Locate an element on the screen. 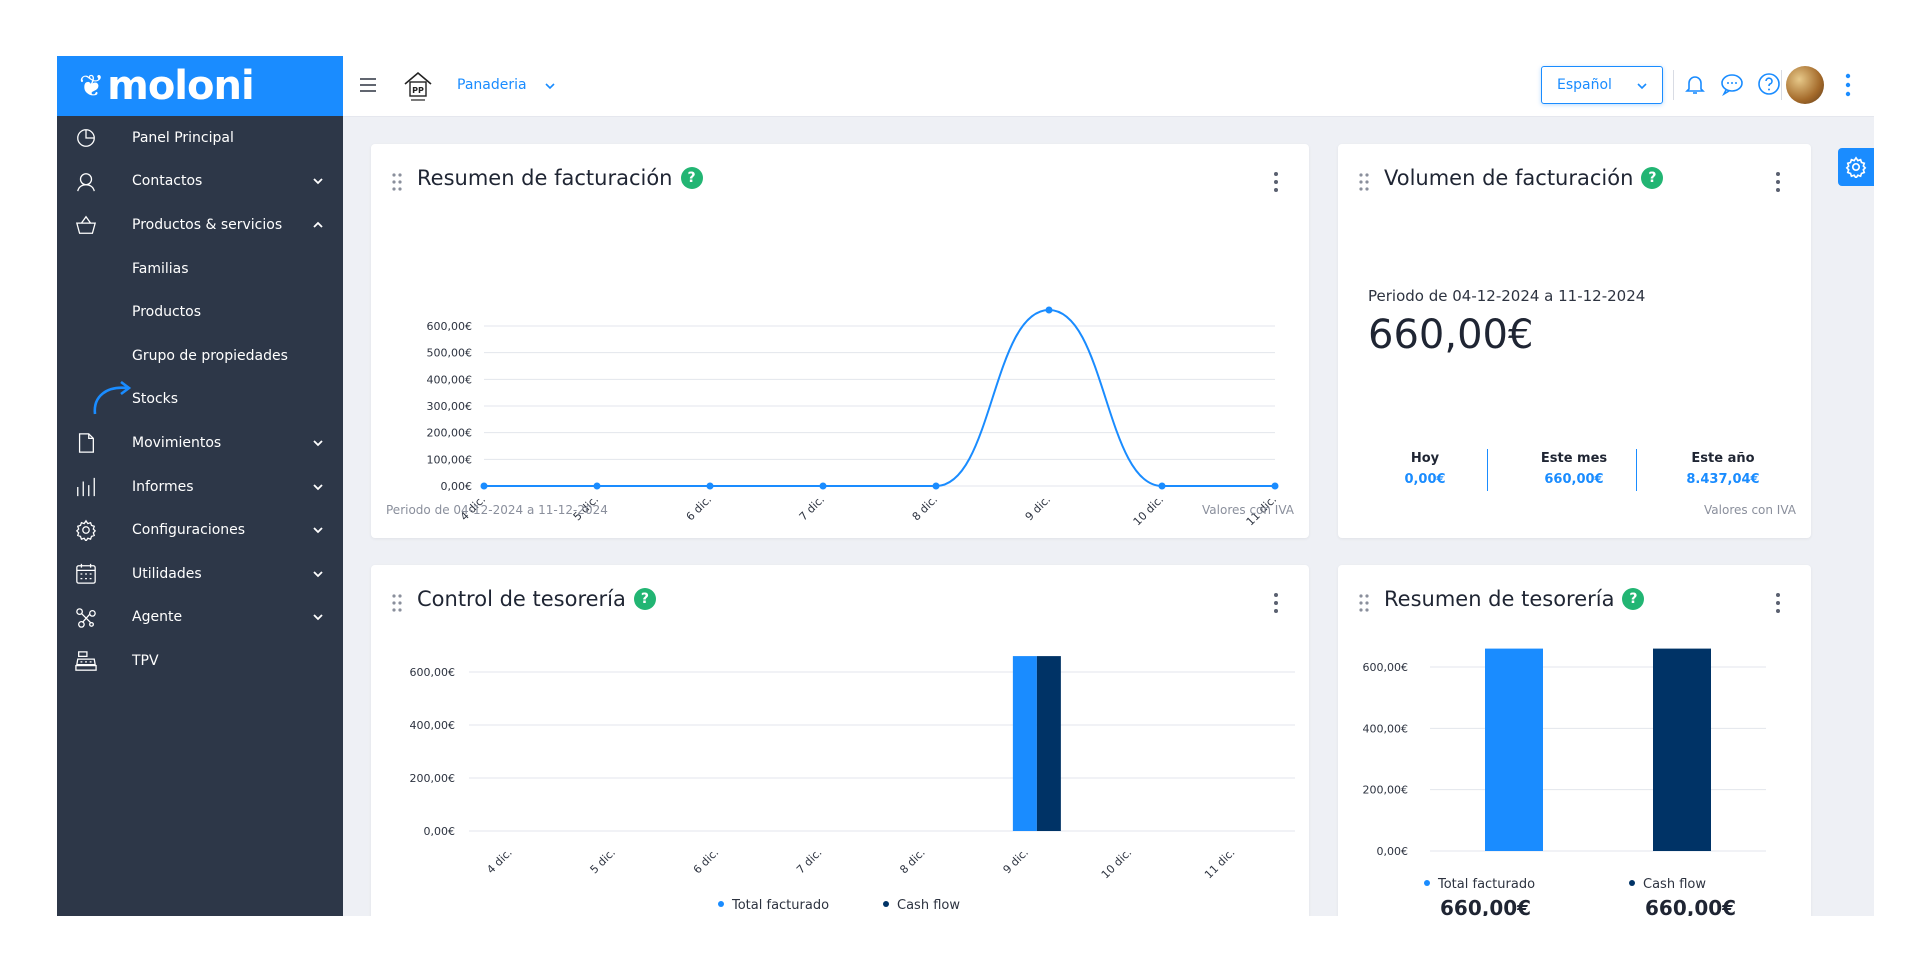 This screenshot has width=1920, height=969. divider is located at coordinates (1487, 470).